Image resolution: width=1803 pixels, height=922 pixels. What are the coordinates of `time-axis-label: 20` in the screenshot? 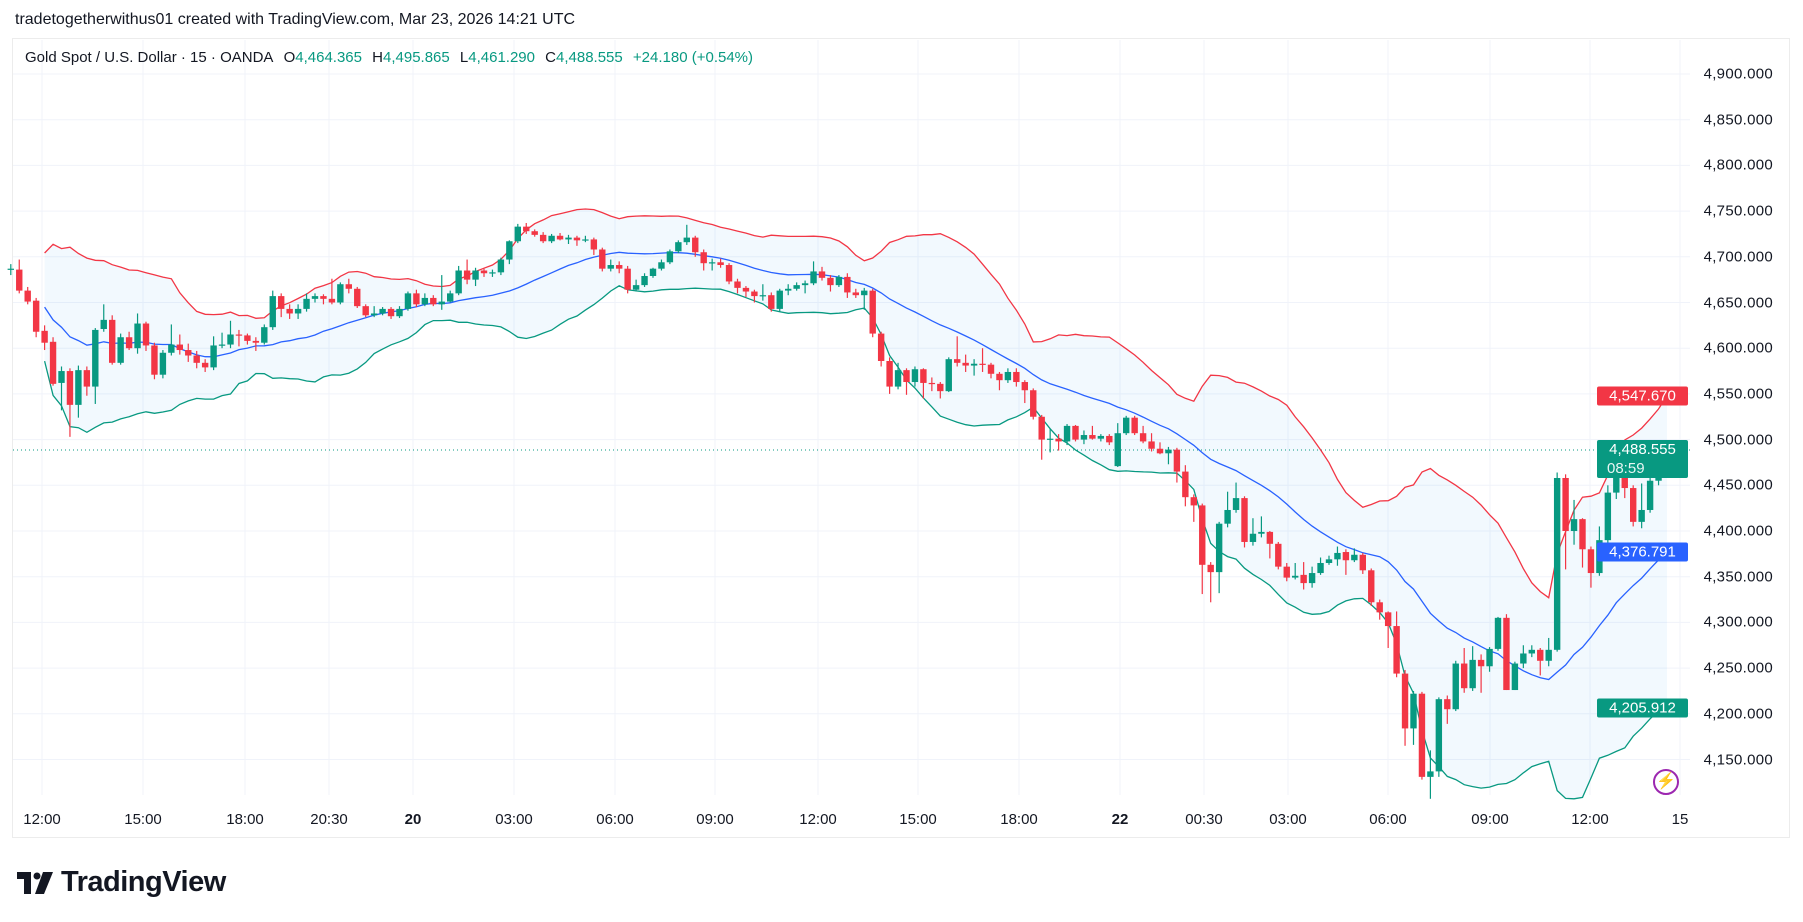 It's located at (413, 819).